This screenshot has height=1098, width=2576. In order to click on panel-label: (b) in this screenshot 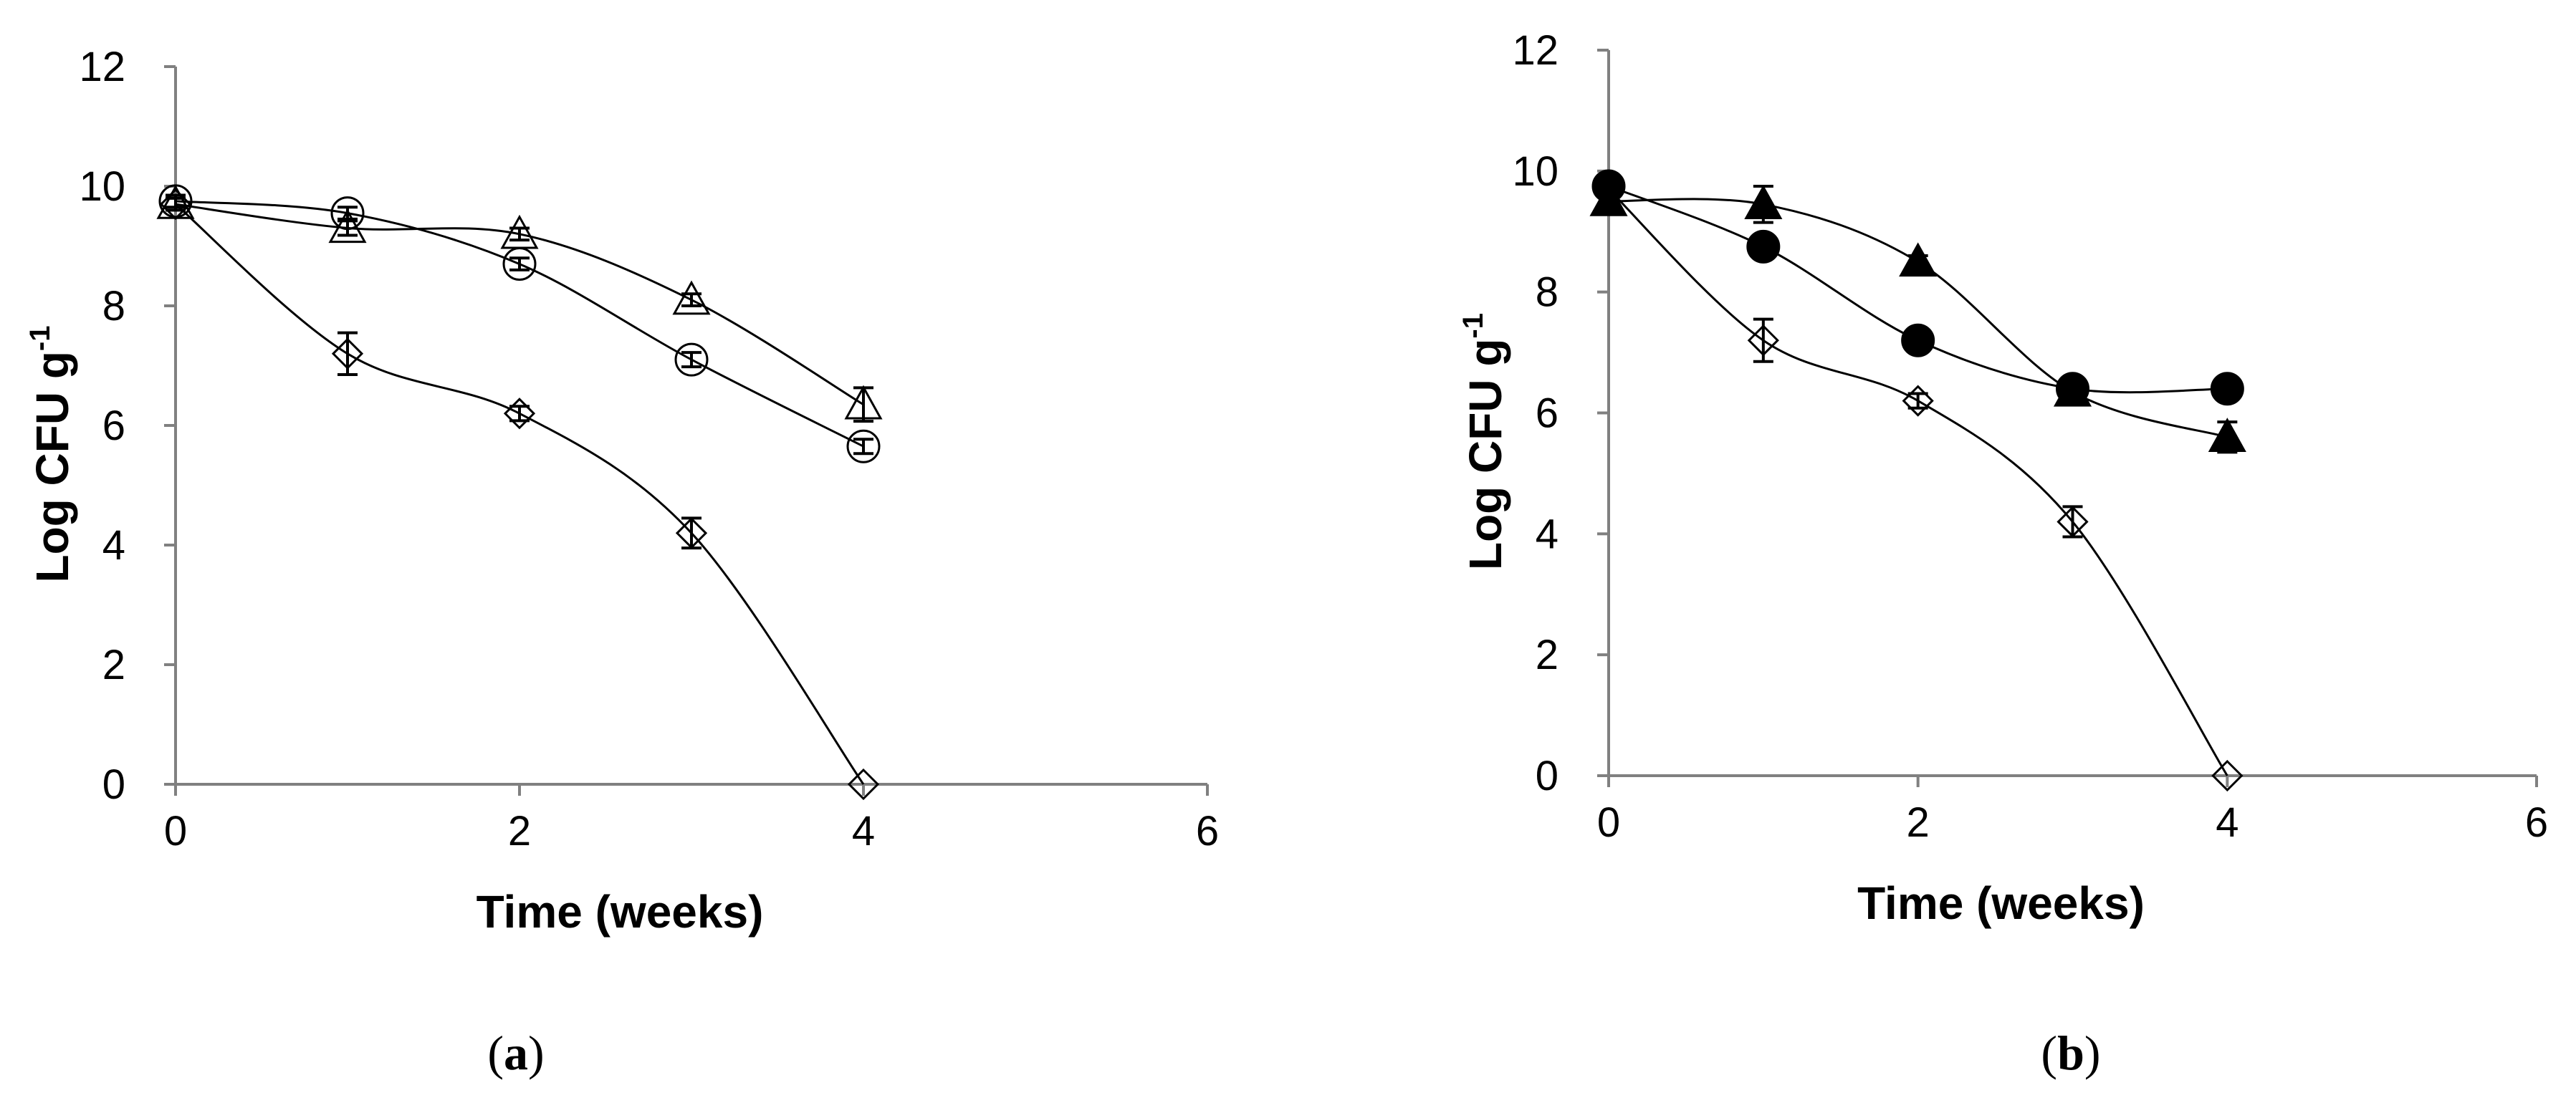, I will do `click(2071, 1053)`.